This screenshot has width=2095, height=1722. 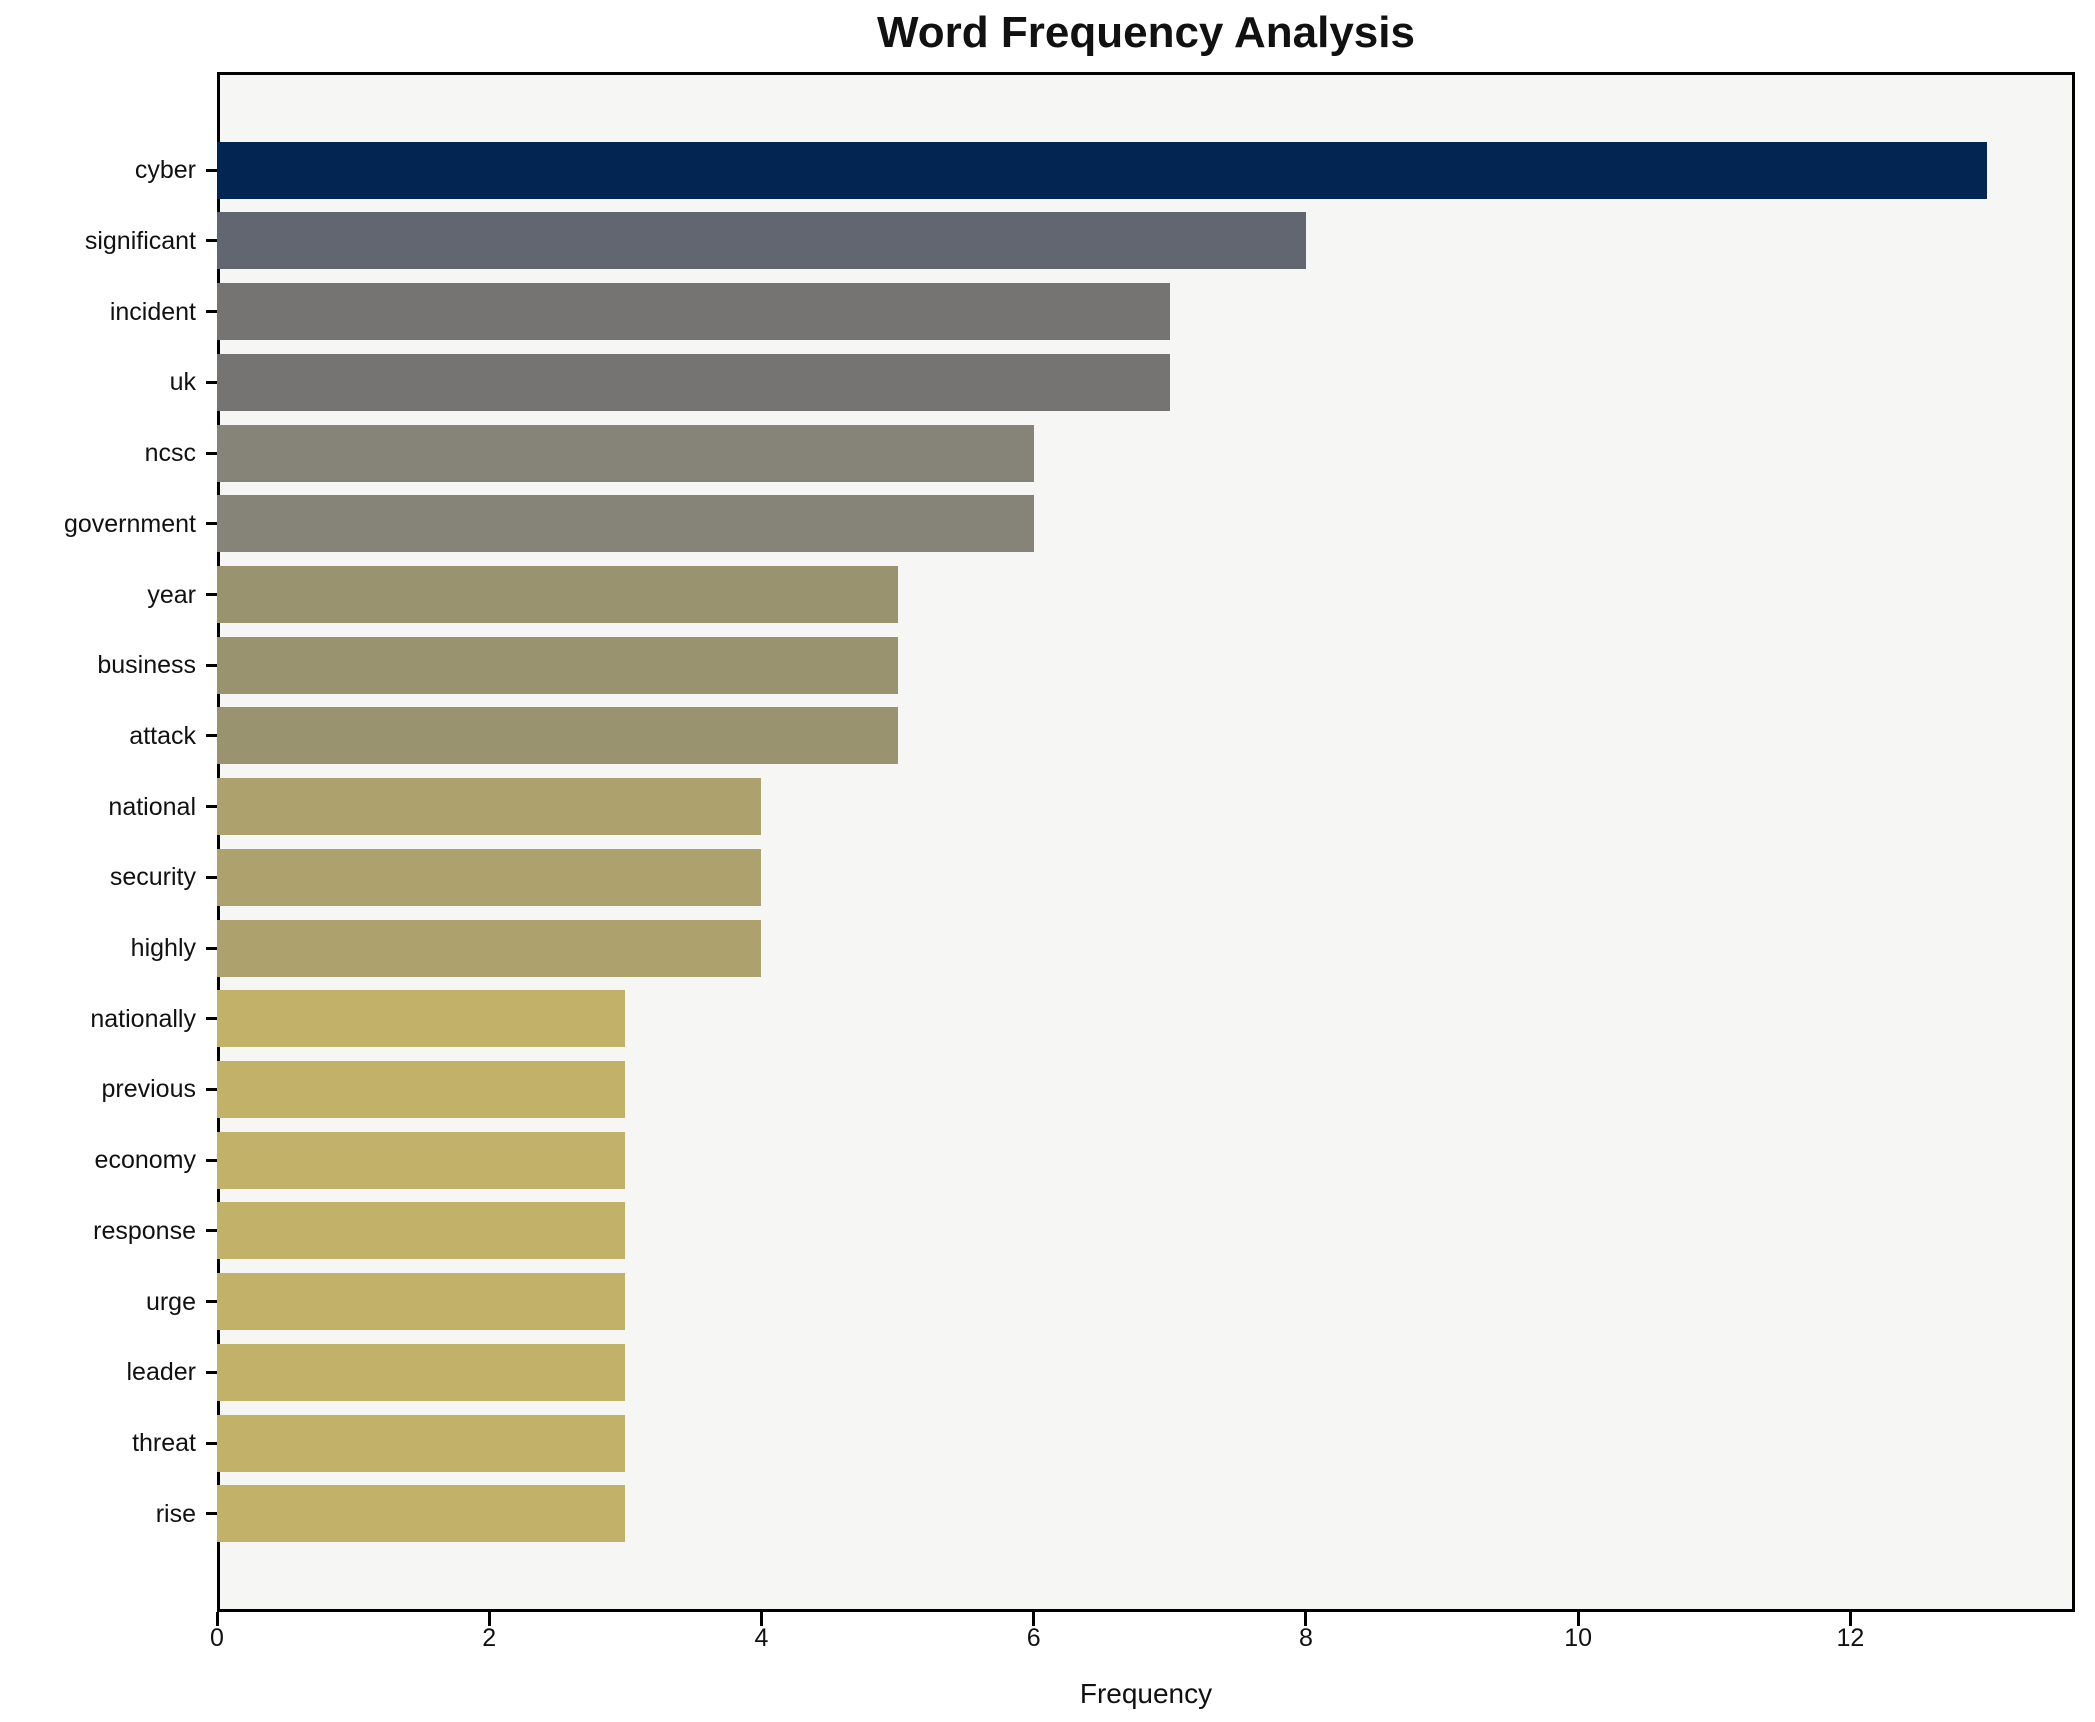 What do you see at coordinates (140, 240) in the screenshot?
I see `y-axis-label-significant: significant` at bounding box center [140, 240].